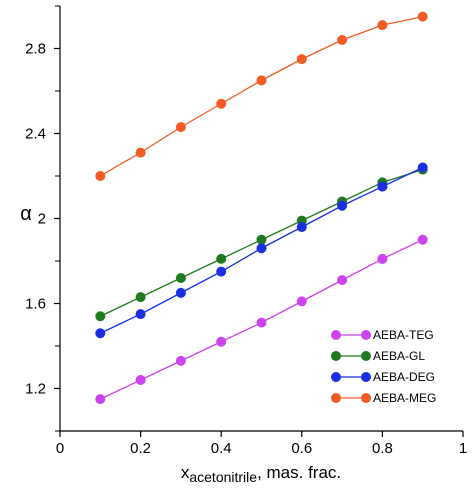  I want to click on legend-label: AEBA-MEG, so click(404, 398).